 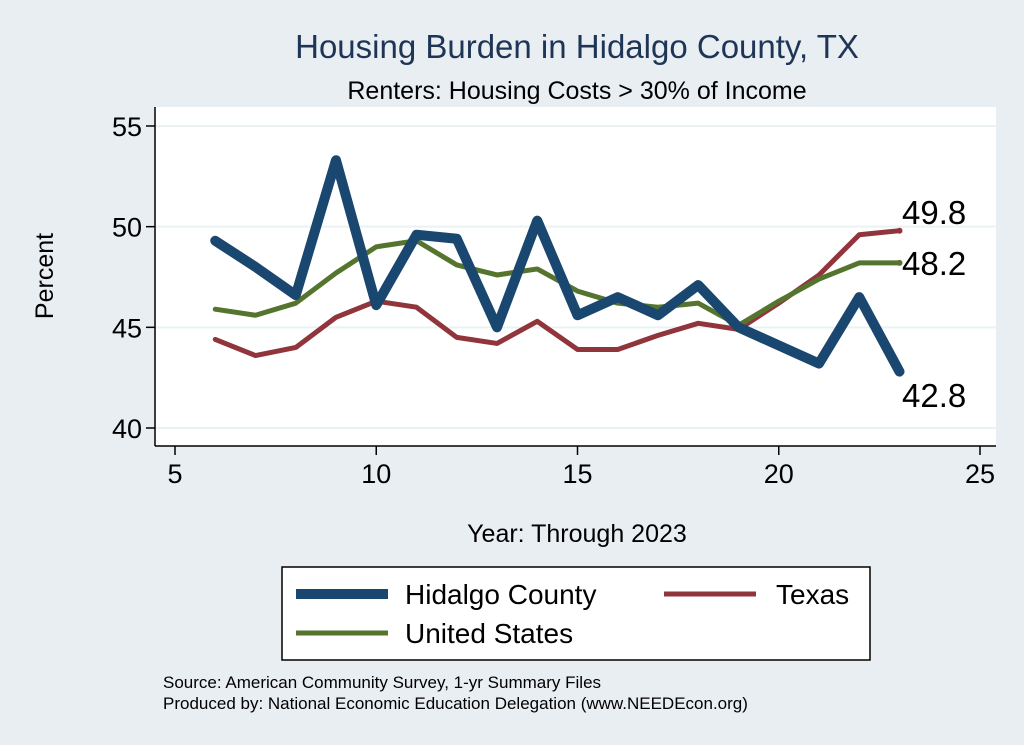 I want to click on end-label-united-states: 48.2, so click(x=934, y=263).